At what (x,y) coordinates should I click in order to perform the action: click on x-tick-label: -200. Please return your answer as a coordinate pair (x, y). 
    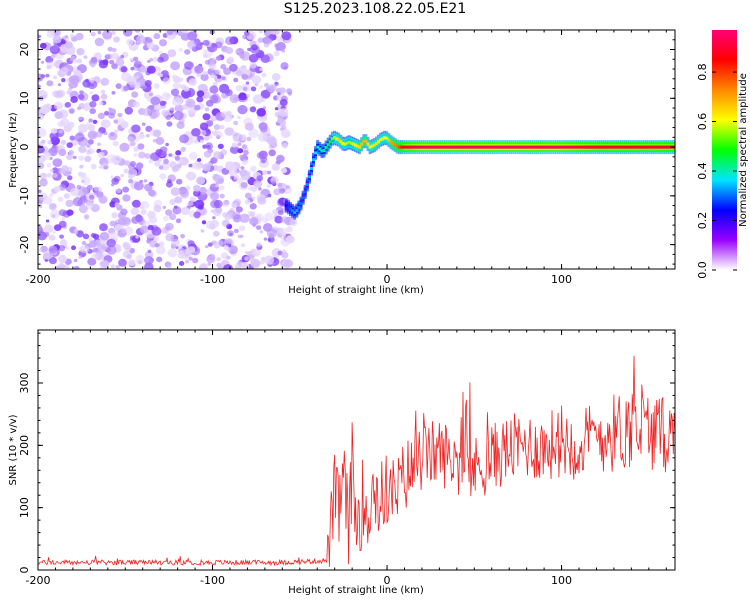
    Looking at the image, I should click on (38, 279).